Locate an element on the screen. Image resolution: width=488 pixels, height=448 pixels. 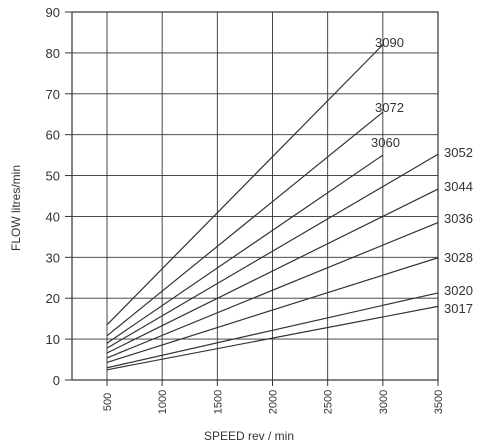
series-label-3036: 3036 is located at coordinates (458, 218).